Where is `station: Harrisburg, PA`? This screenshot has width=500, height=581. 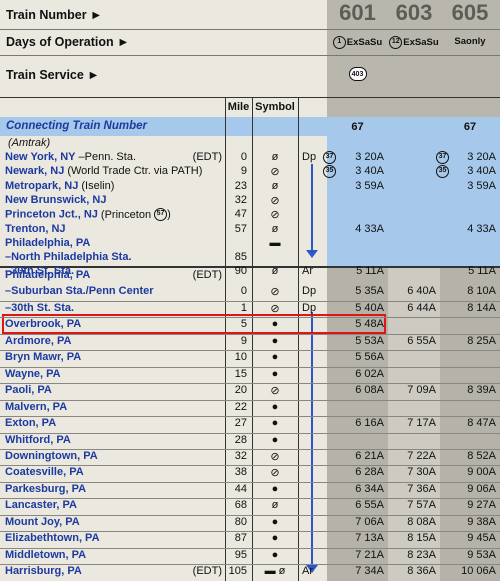 station: Harrisburg, PA is located at coordinates (43, 571).